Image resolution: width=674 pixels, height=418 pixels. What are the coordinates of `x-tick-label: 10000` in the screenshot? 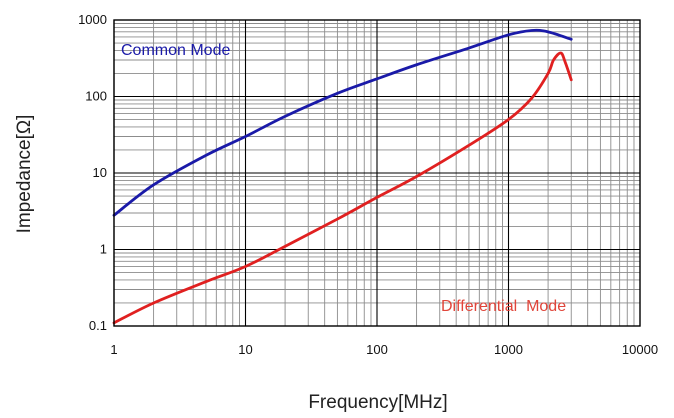 It's located at (640, 349).